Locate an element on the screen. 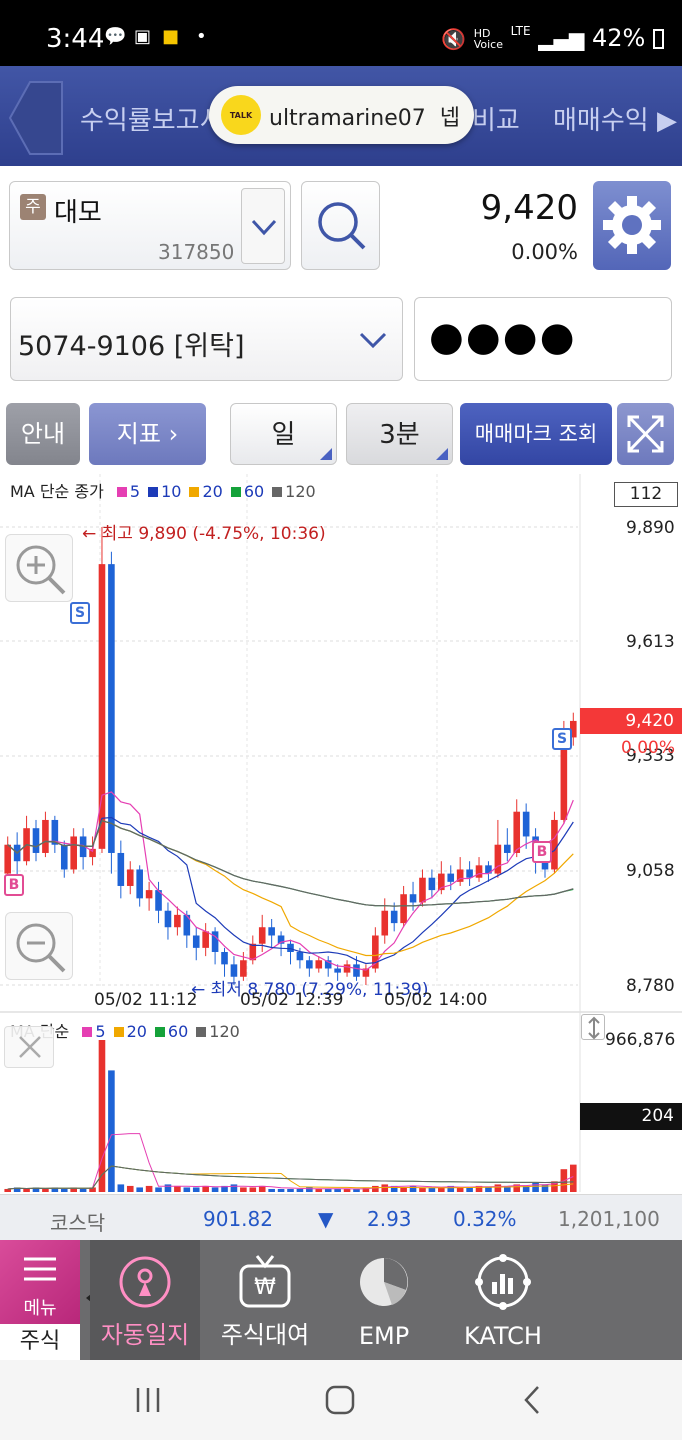  password-field: ●●●● is located at coordinates (543, 339).